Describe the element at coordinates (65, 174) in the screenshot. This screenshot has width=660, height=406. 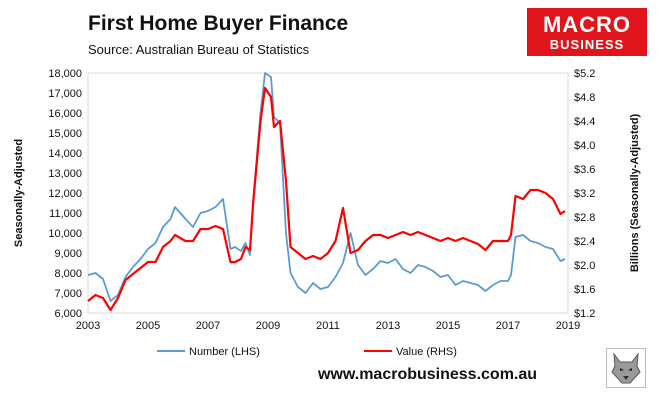
I see `left-y-tick-label: 13,000` at that location.